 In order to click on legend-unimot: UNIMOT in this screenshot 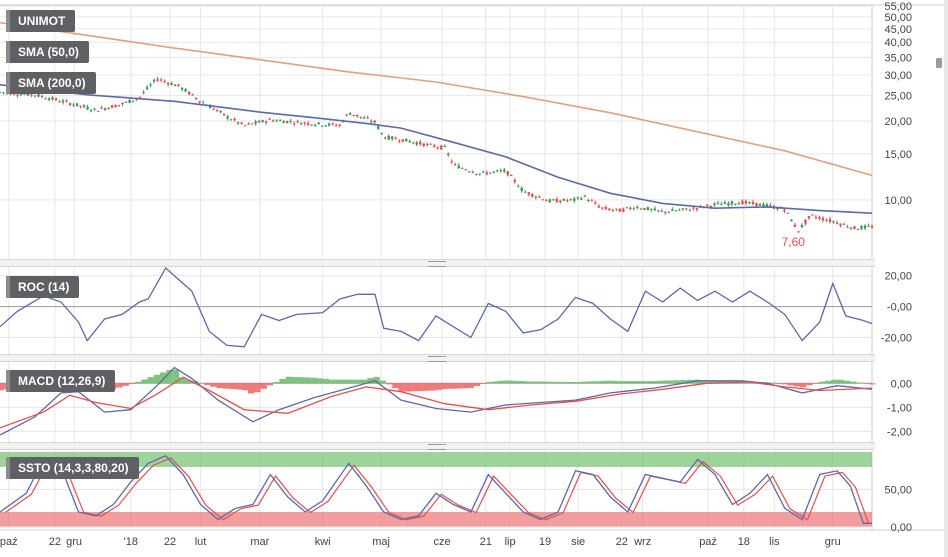, I will do `click(41, 21)`.